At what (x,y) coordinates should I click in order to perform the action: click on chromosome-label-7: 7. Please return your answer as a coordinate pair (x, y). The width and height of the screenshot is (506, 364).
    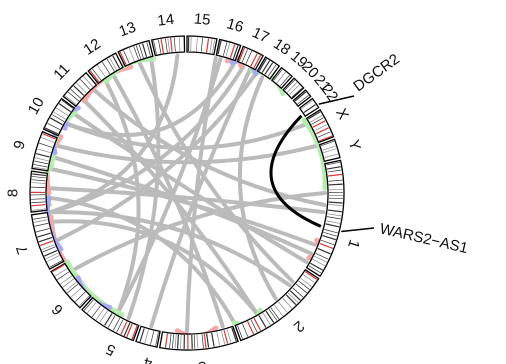
    Looking at the image, I should click on (22, 249).